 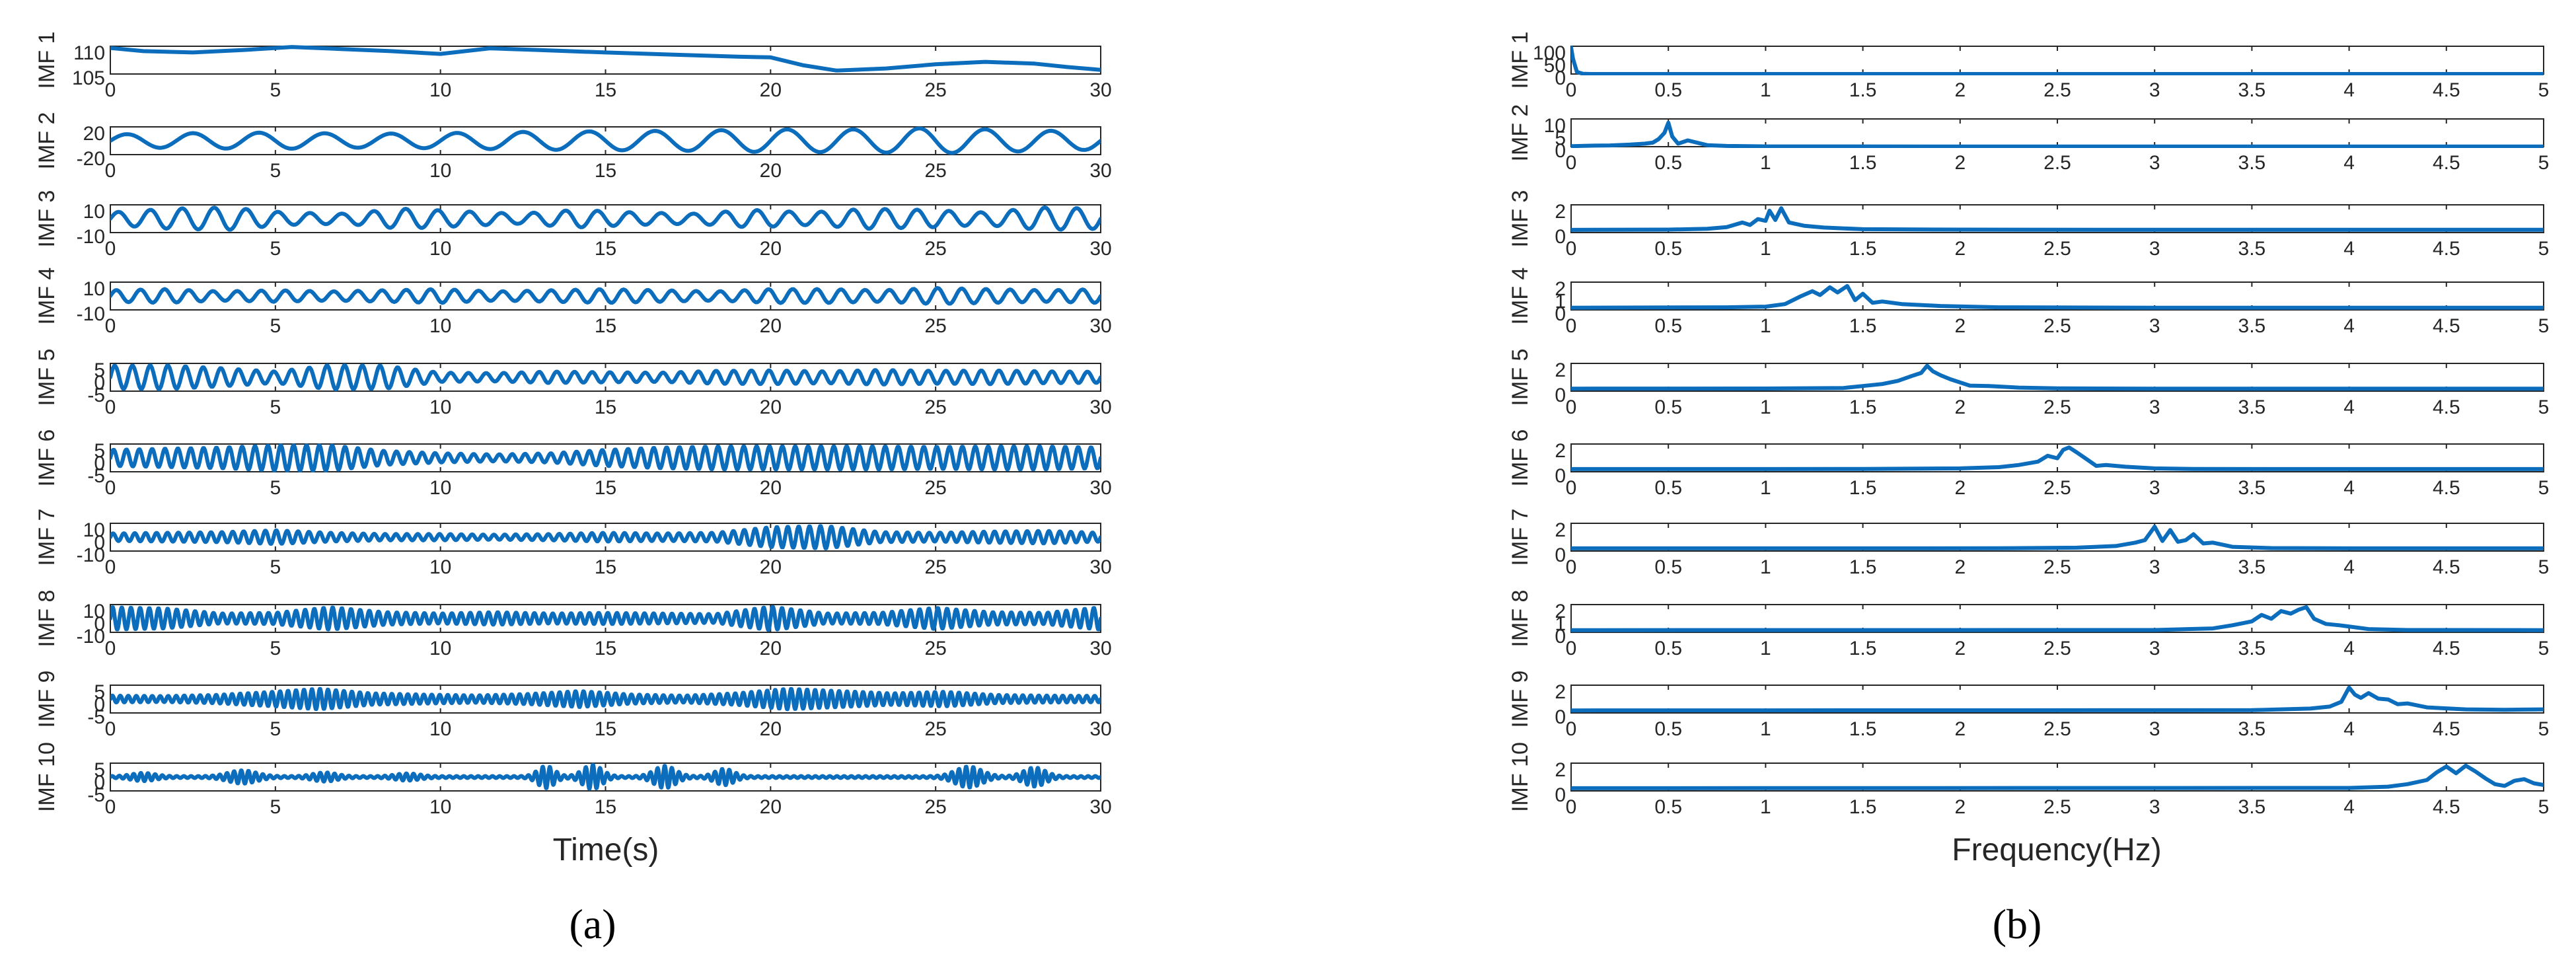 What do you see at coordinates (1520, 458) in the screenshot?
I see `y-axis-label: IMF 6` at bounding box center [1520, 458].